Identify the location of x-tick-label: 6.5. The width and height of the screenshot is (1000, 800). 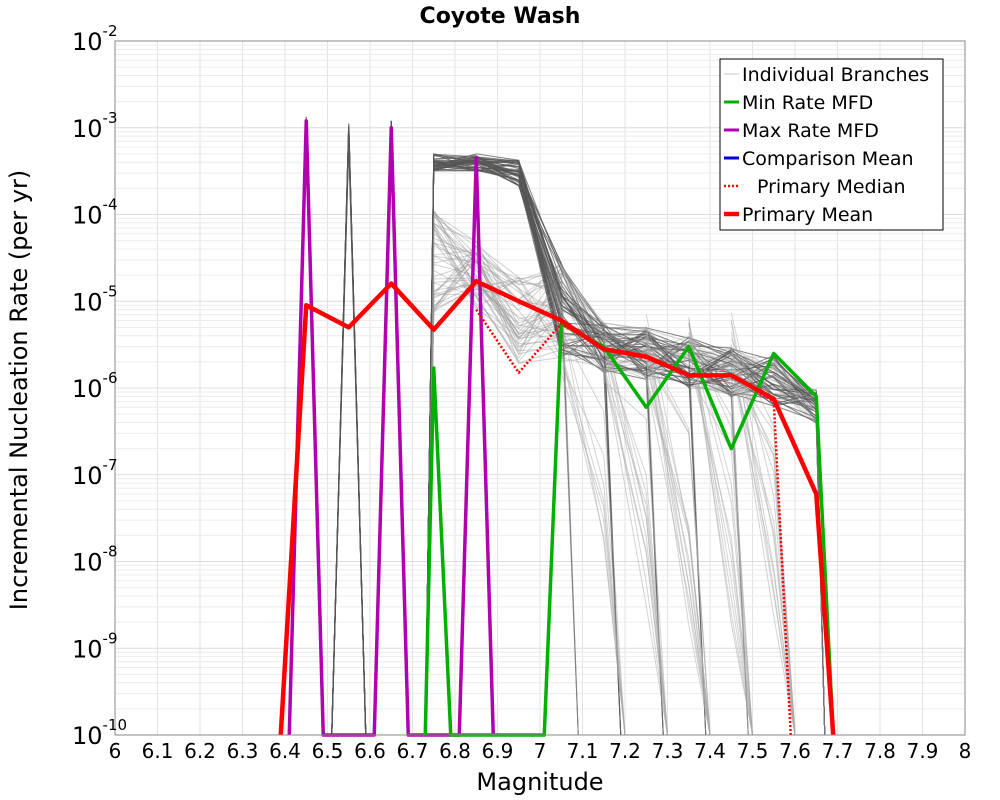
(328, 751).